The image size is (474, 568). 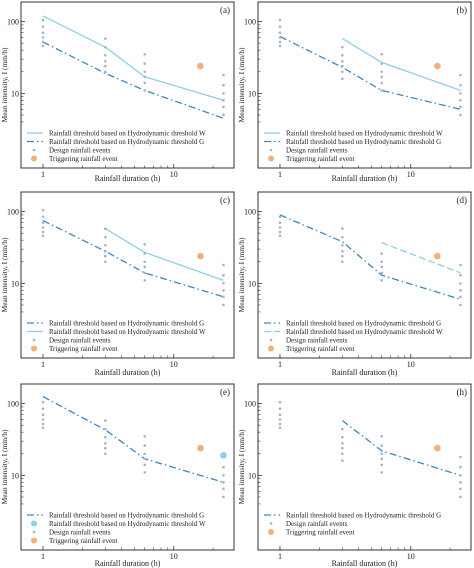 What do you see at coordinates (83, 159) in the screenshot?
I see `legend-label: Triggering rainfall event` at bounding box center [83, 159].